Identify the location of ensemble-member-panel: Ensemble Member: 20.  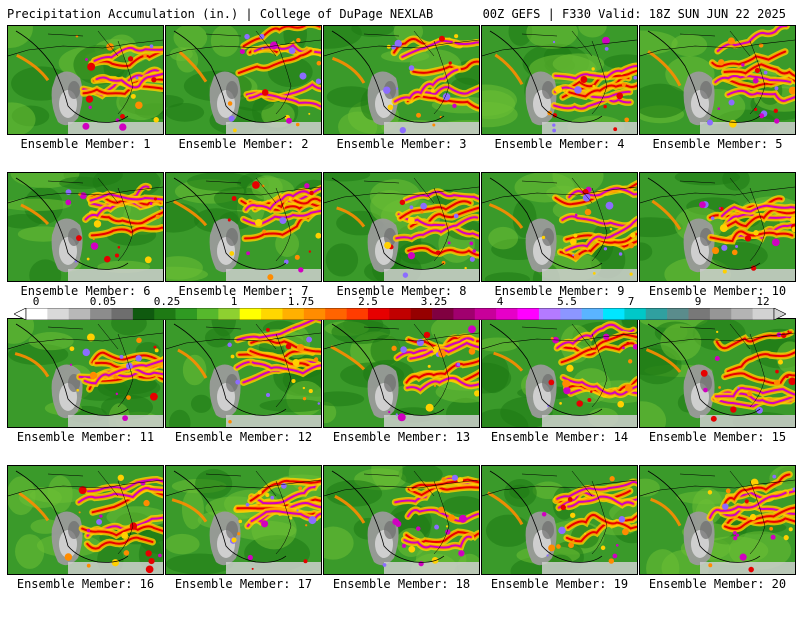
(717, 541).